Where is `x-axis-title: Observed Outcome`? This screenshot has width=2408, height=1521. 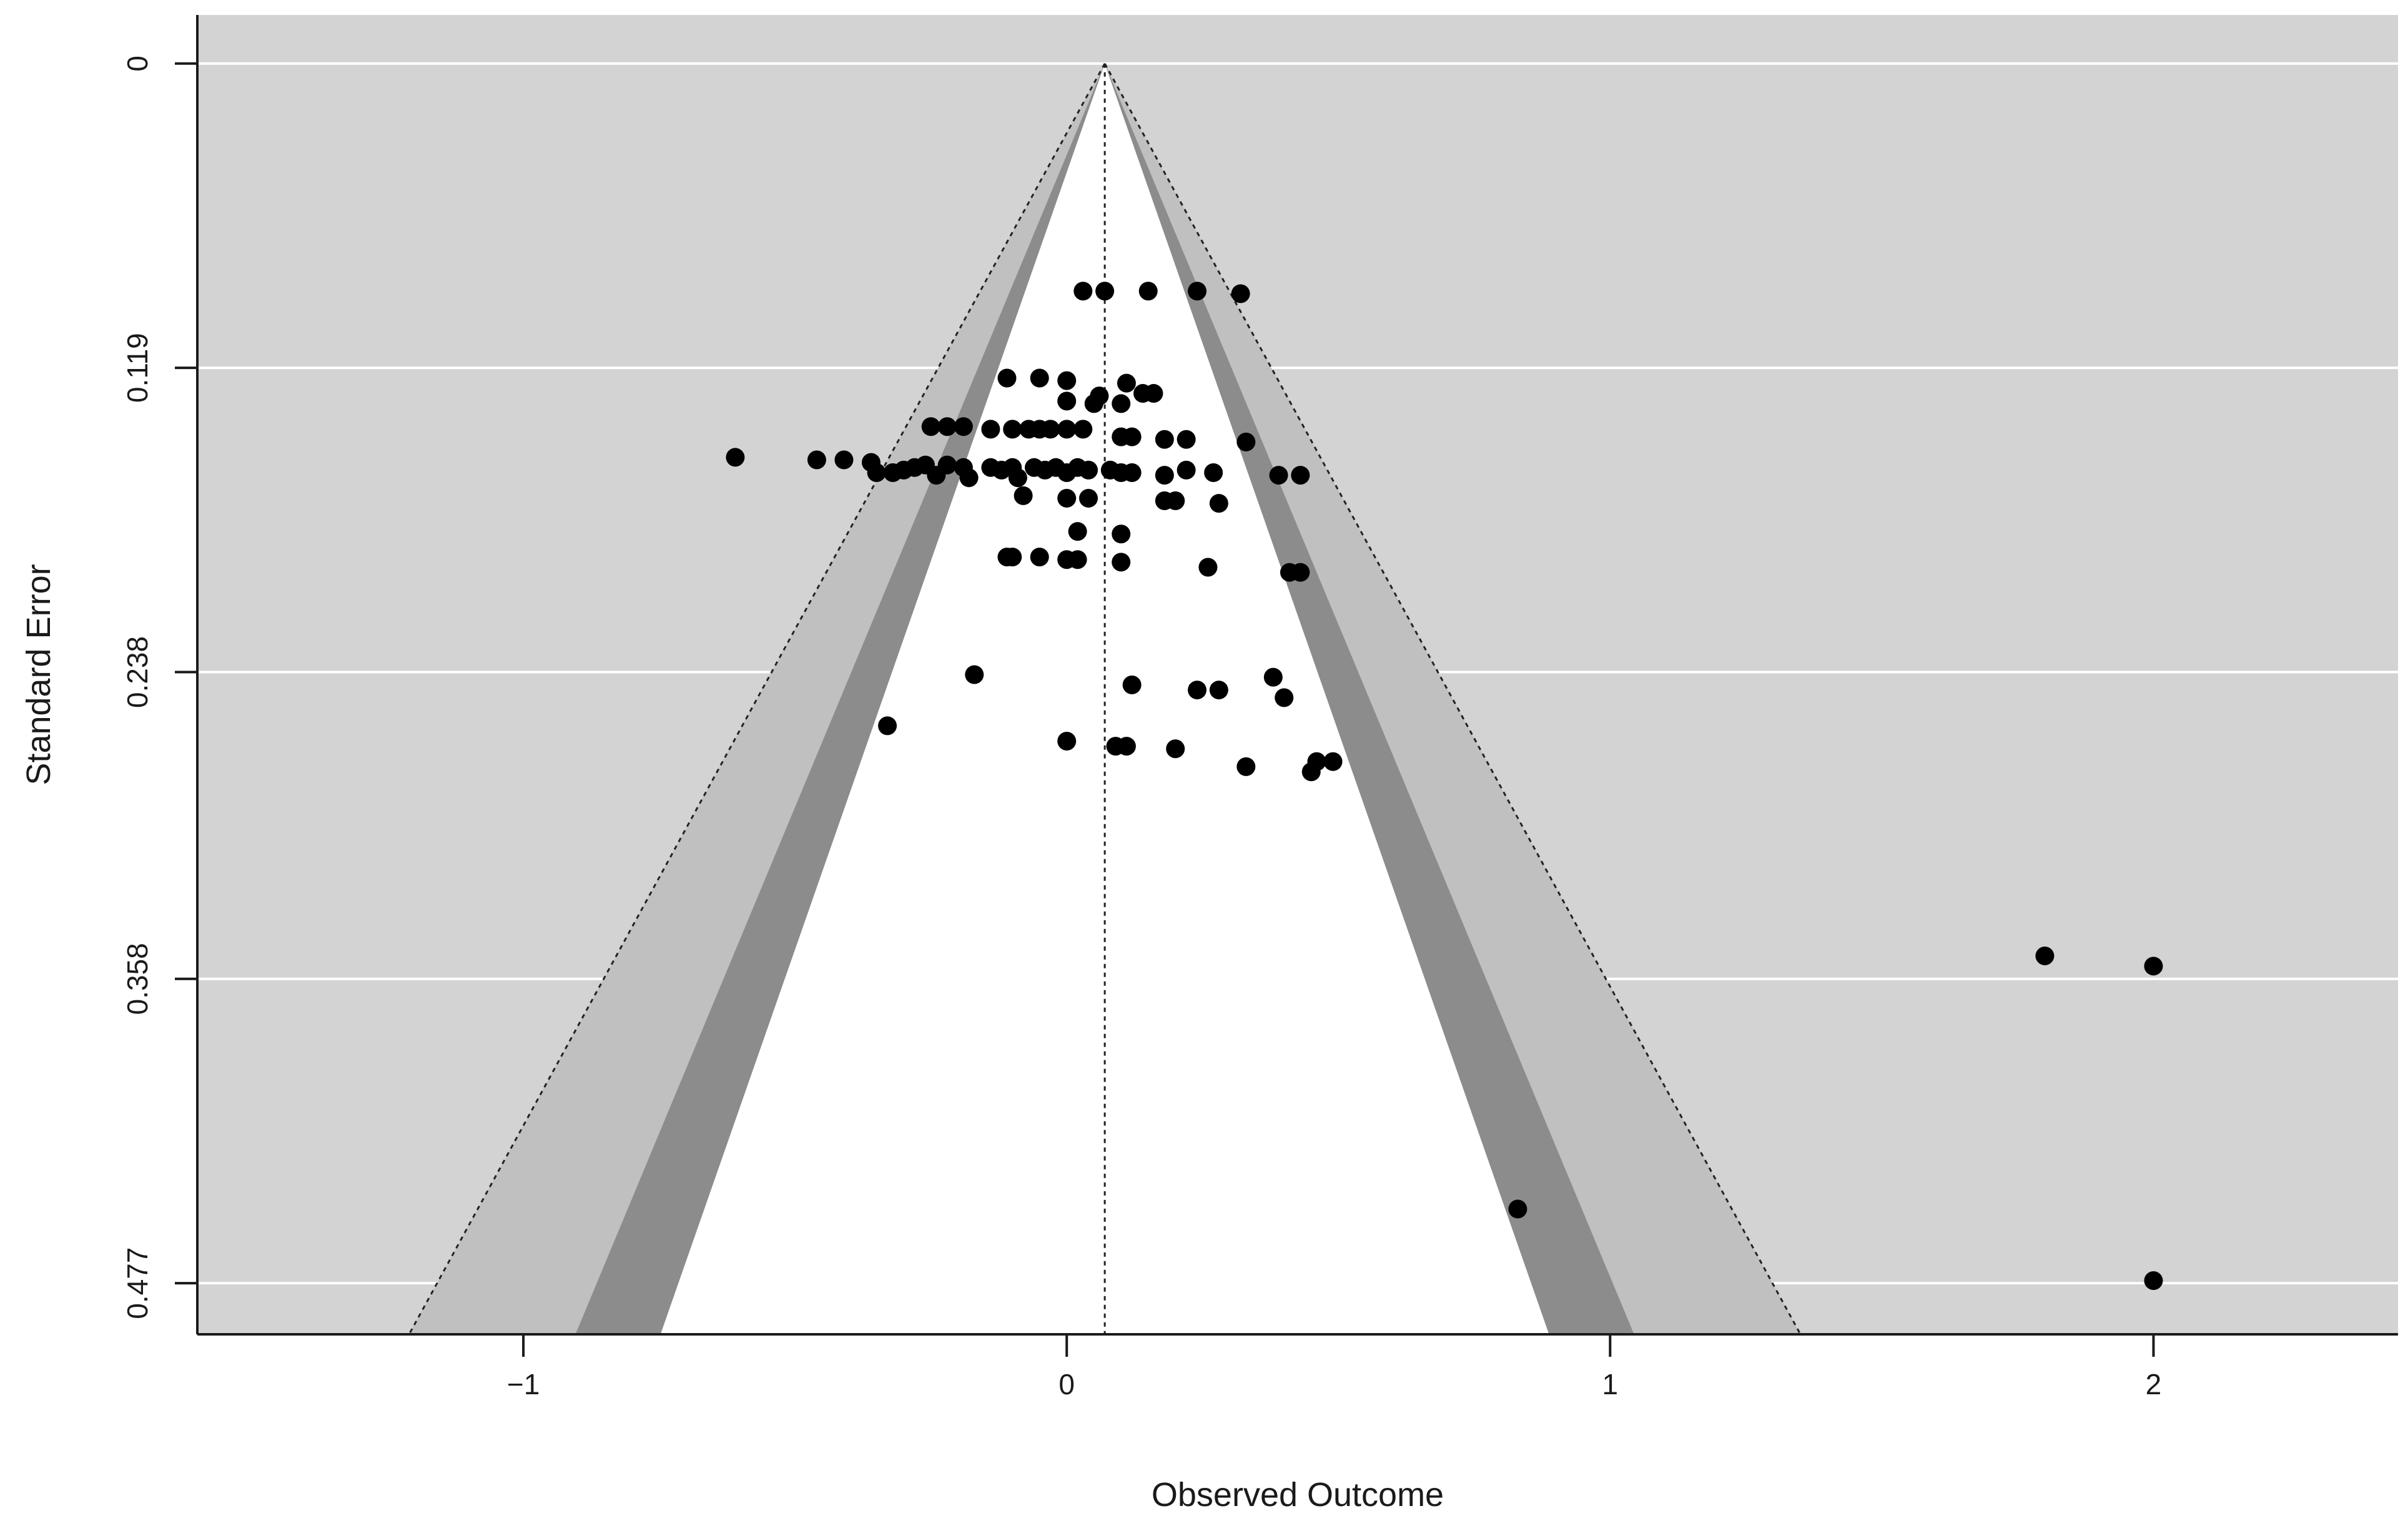 x-axis-title: Observed Outcome is located at coordinates (1298, 1495).